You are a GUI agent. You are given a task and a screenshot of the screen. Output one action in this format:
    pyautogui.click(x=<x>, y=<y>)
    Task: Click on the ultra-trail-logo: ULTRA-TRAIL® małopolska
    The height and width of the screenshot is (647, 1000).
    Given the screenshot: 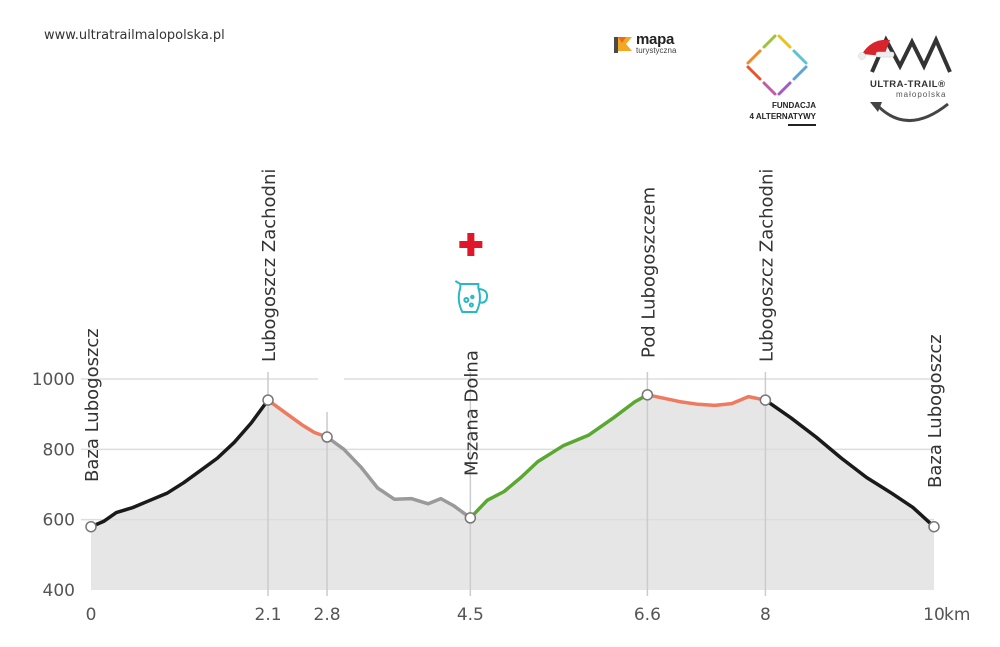 What is the action you would take?
    pyautogui.click(x=910, y=82)
    